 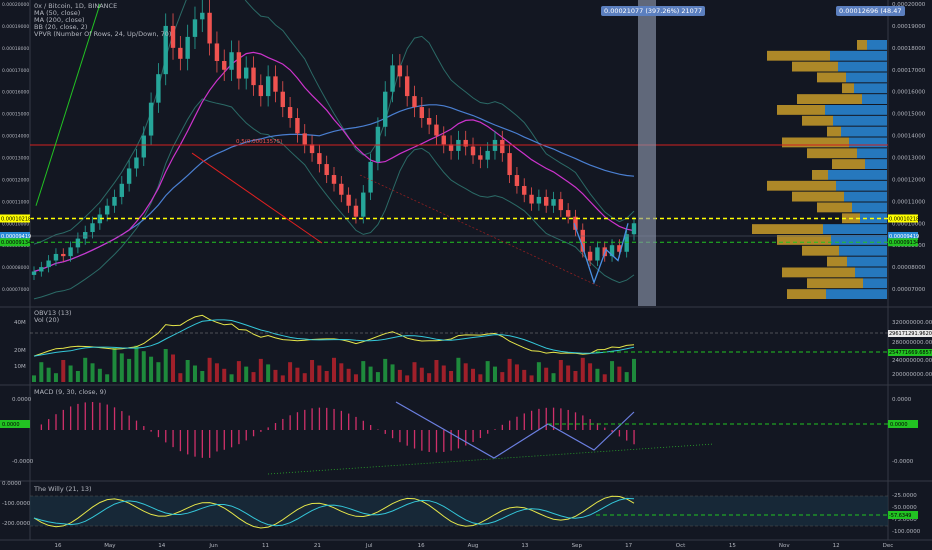 What do you see at coordinates (58, 546) in the screenshot?
I see `time-tick-label: 16` at bounding box center [58, 546].